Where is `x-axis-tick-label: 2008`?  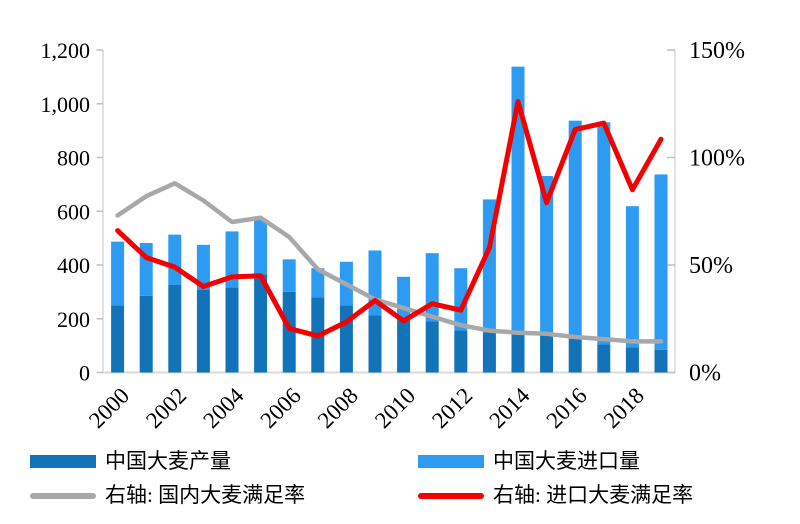
x-axis-tick-label: 2008 is located at coordinates (338, 408).